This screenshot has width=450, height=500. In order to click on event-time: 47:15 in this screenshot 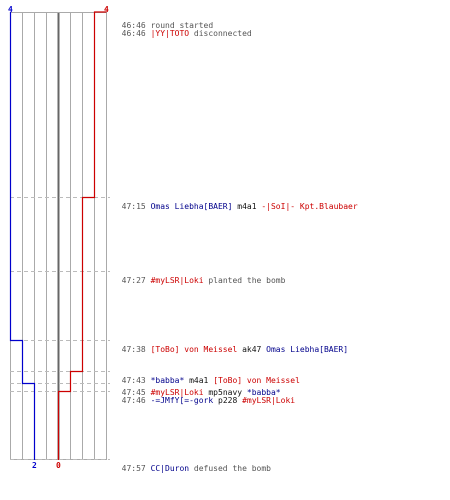, I will do `click(133, 206)`.